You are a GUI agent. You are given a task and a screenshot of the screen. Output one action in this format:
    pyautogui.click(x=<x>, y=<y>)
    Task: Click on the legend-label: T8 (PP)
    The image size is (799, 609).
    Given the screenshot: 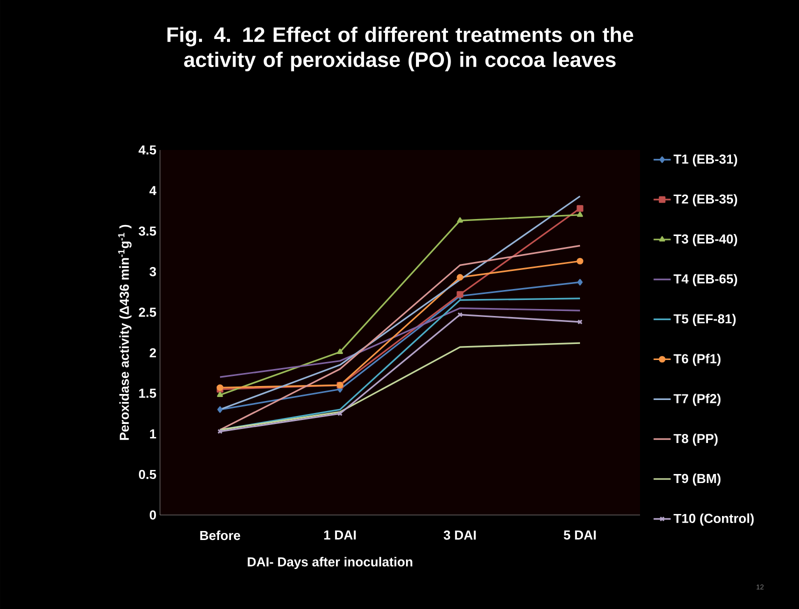 What is the action you would take?
    pyautogui.click(x=696, y=440)
    